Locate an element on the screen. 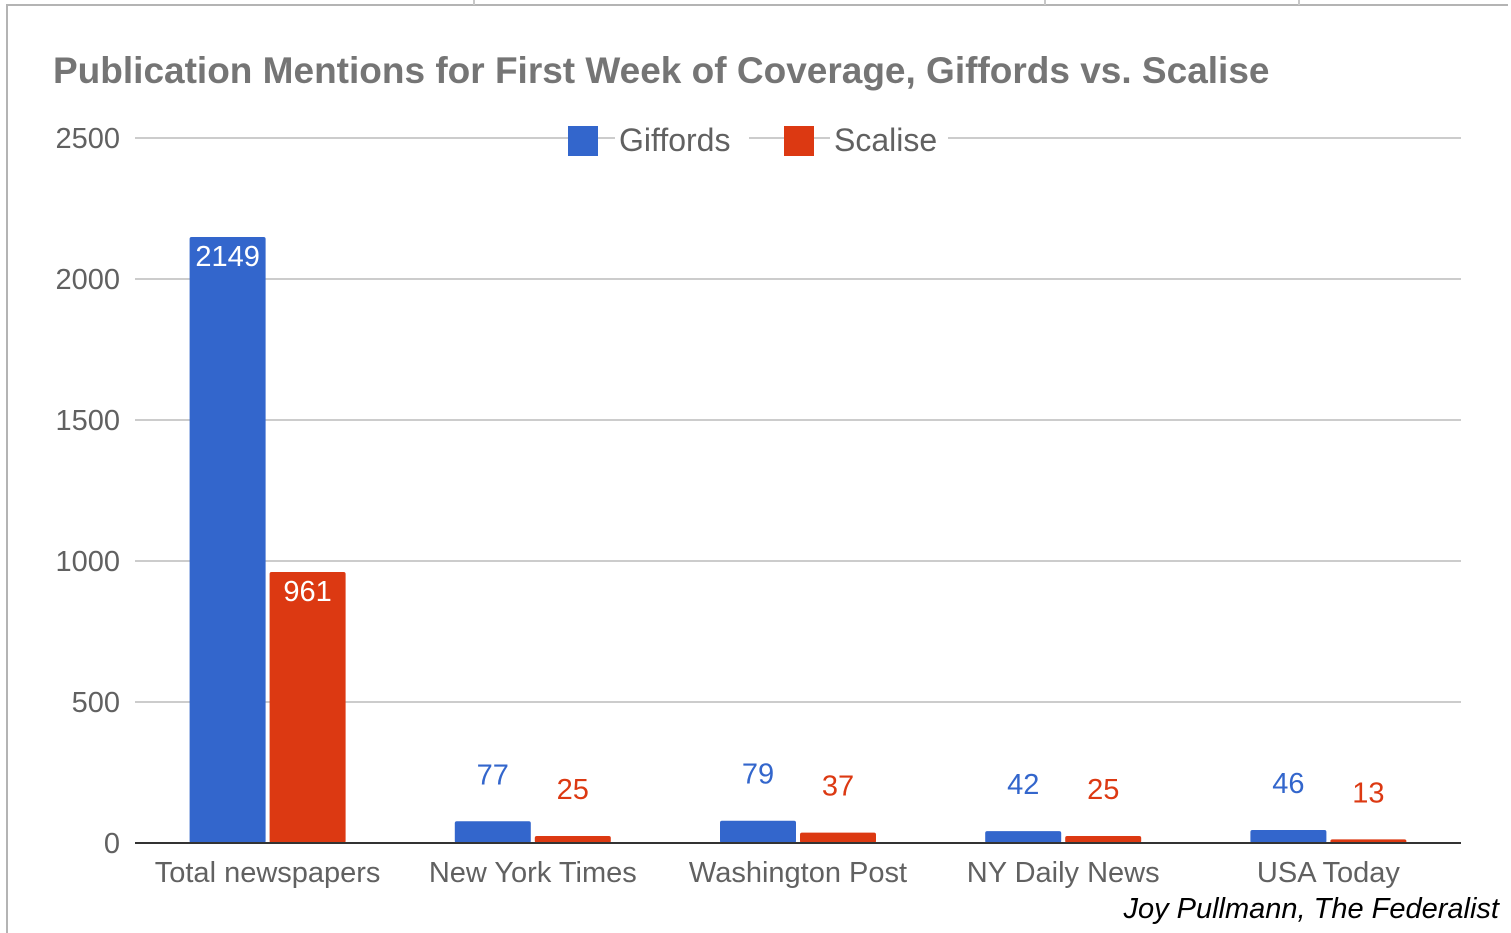  data-label: 37 is located at coordinates (838, 787).